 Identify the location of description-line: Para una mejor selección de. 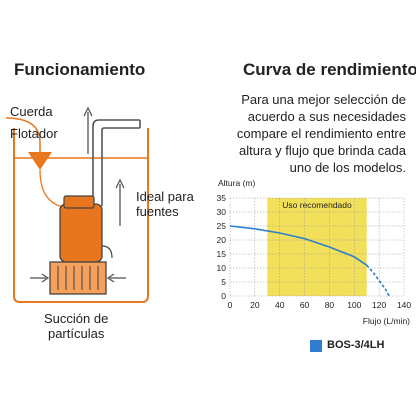
(323, 99).